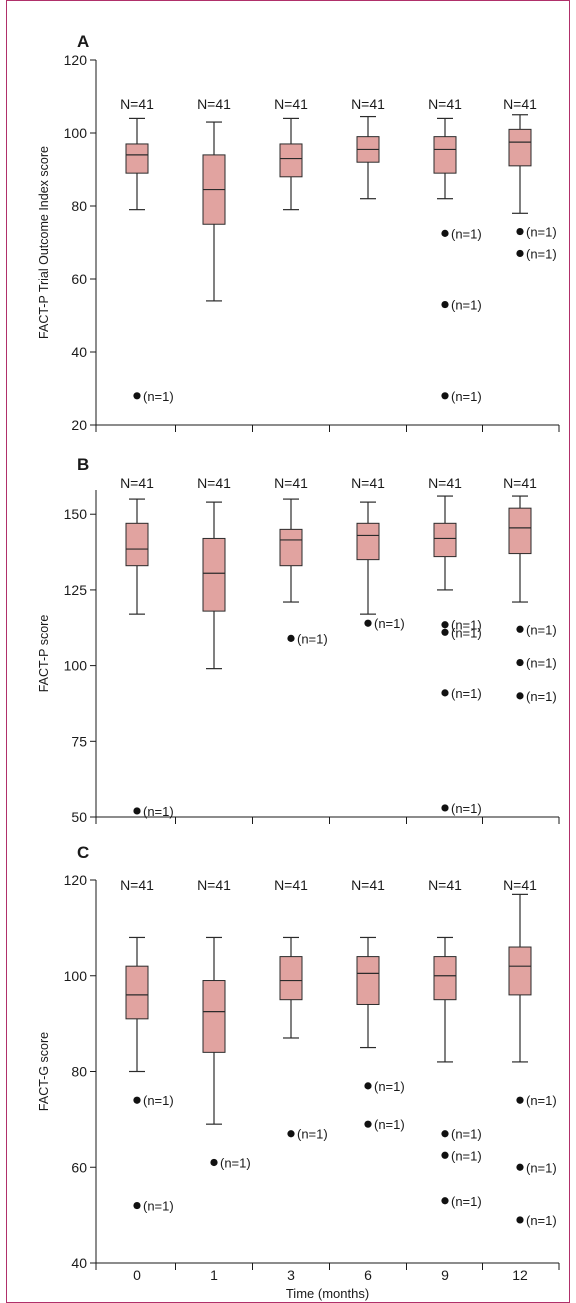 The height and width of the screenshot is (1303, 576). I want to click on y-axis-title: FACT-P score, so click(44, 654).